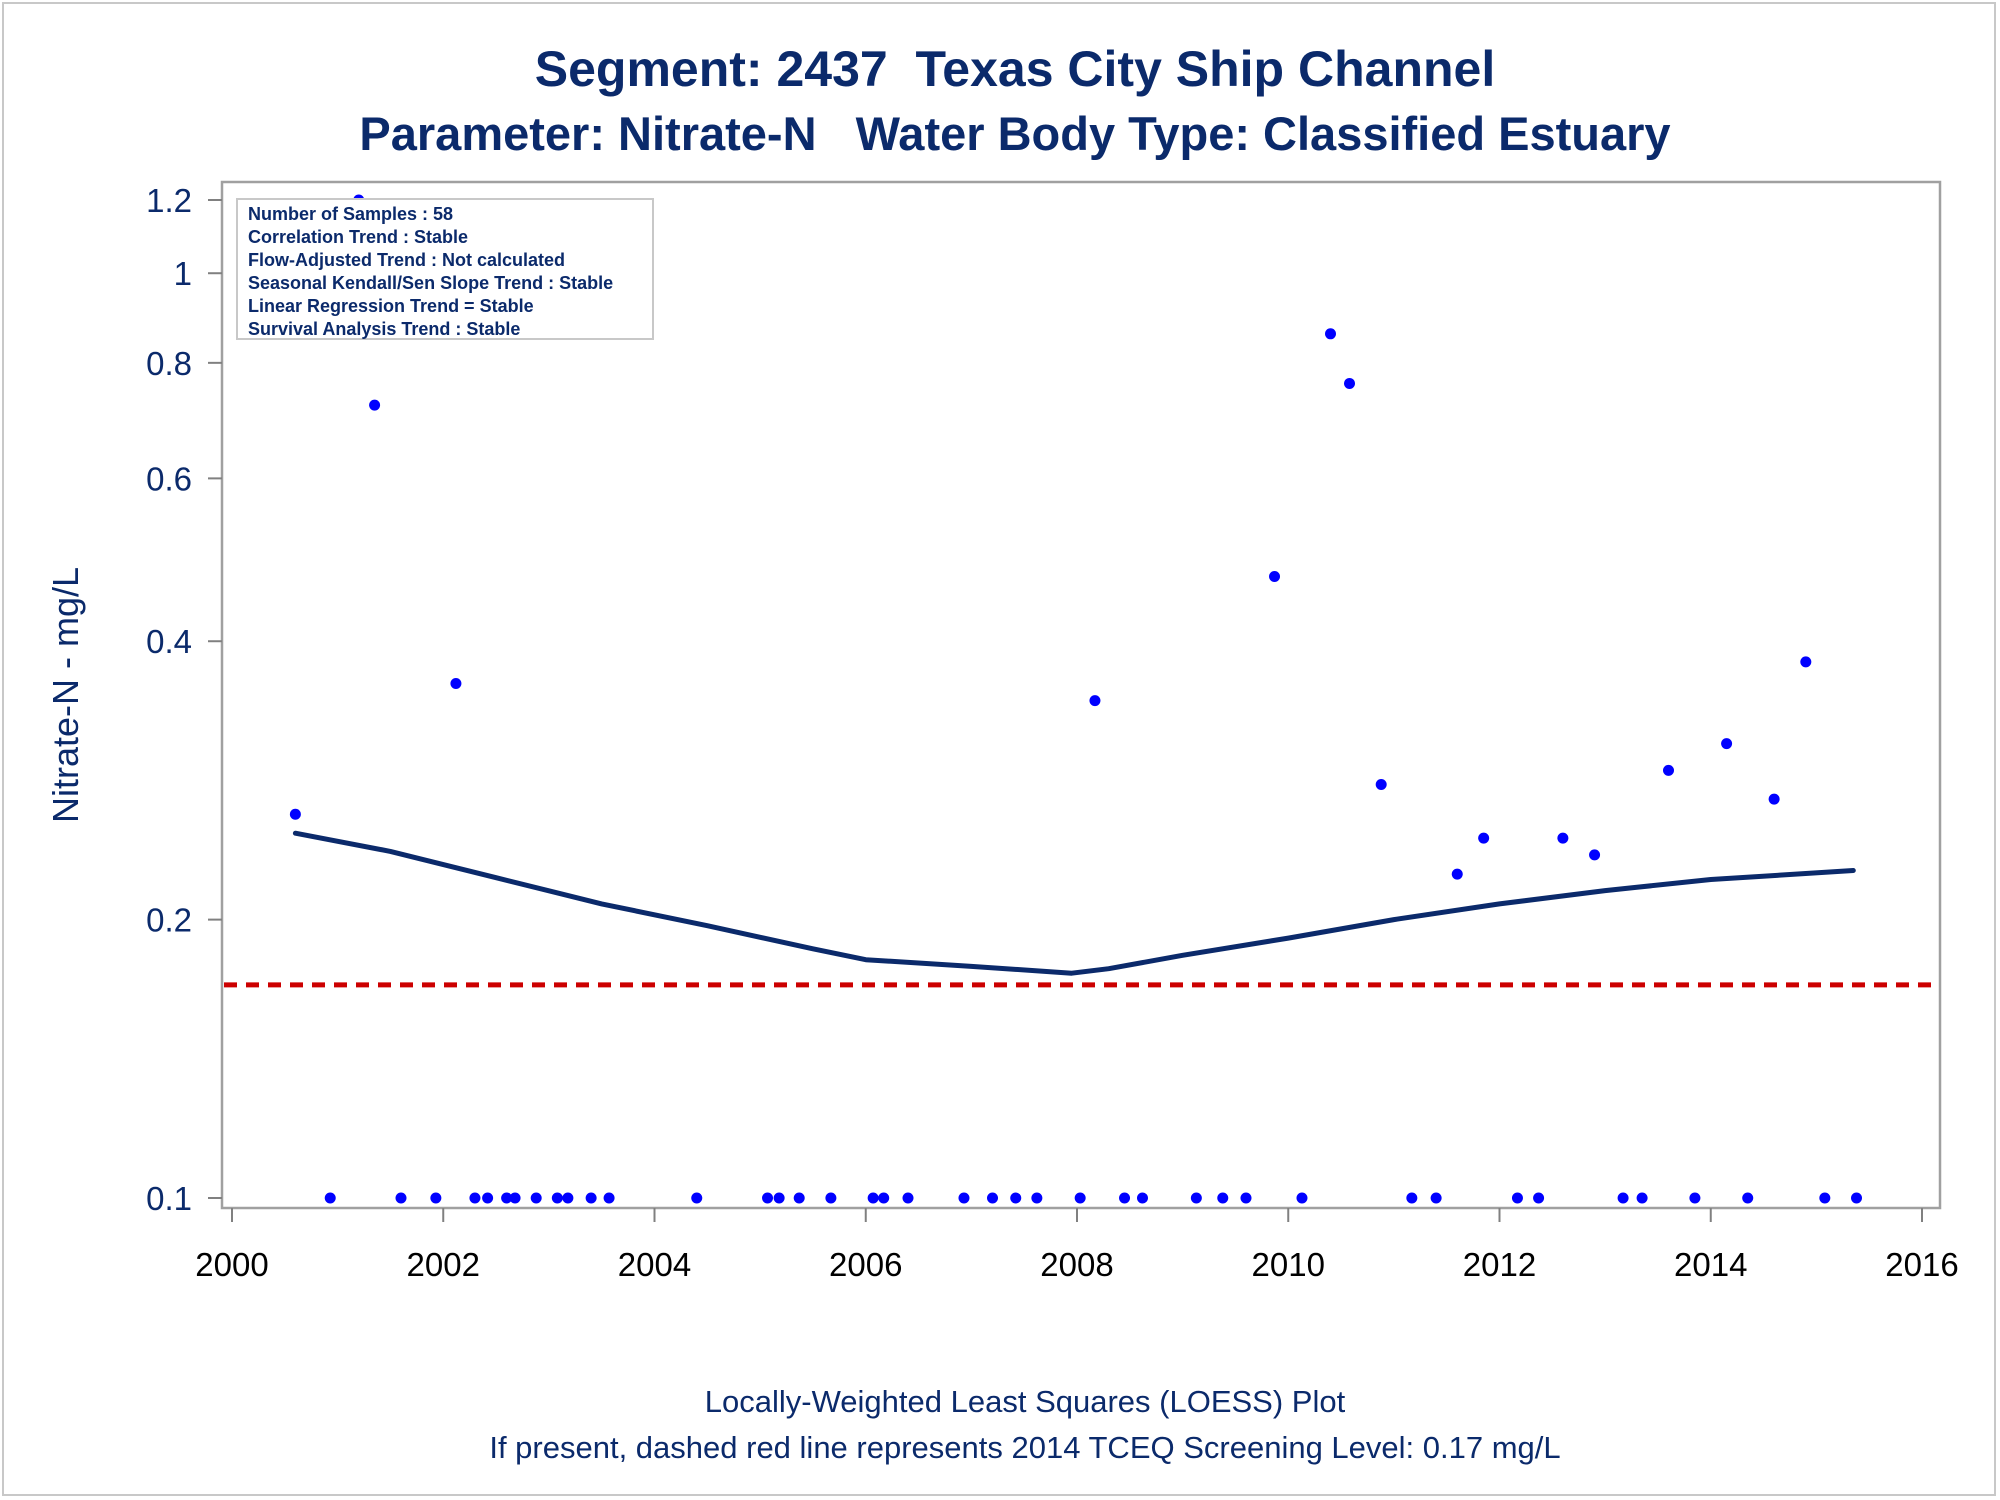 The width and height of the screenshot is (2000, 1500). What do you see at coordinates (351, 214) in the screenshot?
I see `stat-samples: Number of Samples : 58` at bounding box center [351, 214].